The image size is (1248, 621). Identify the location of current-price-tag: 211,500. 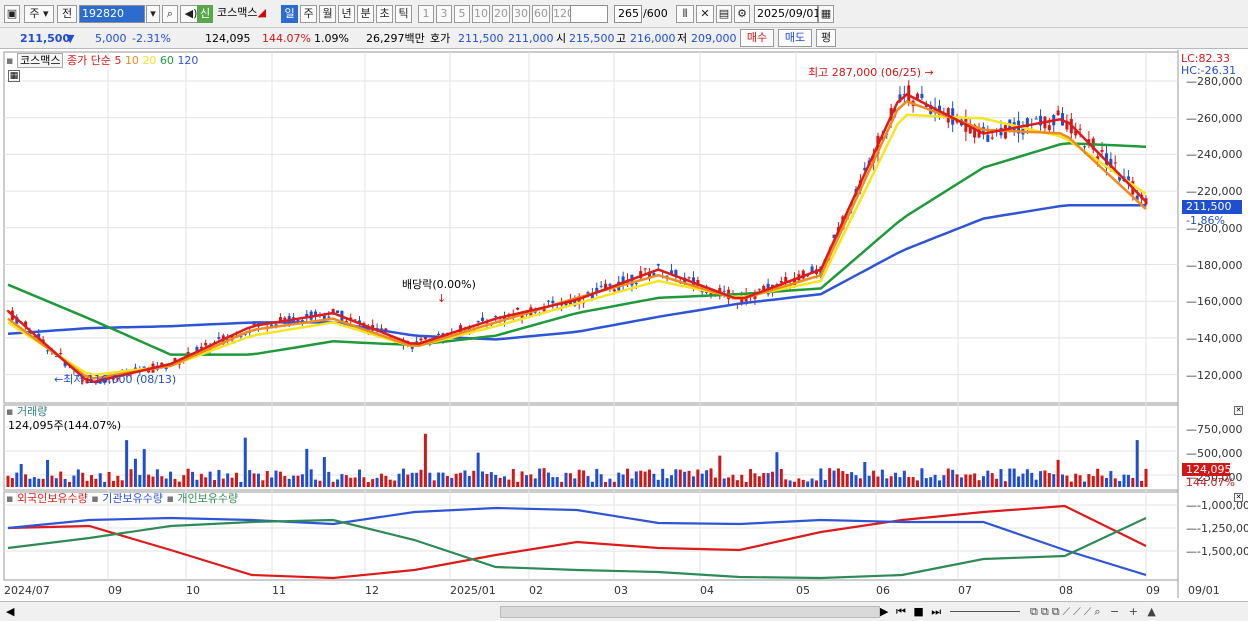
(1212, 207).